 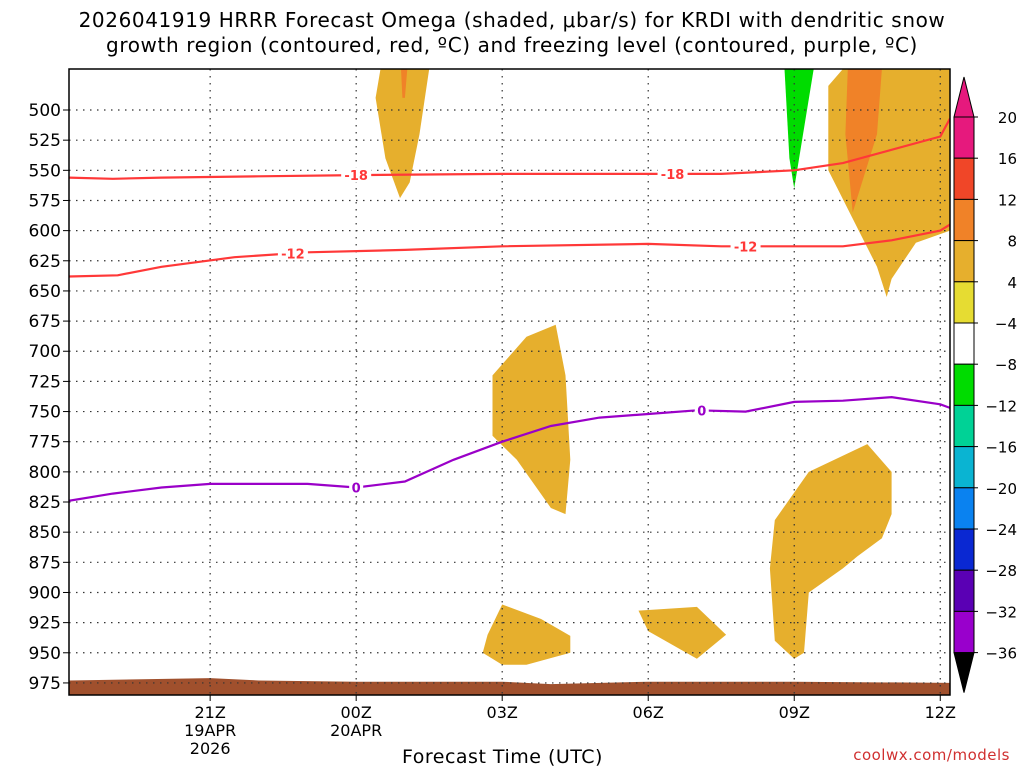 I want to click on colorbar-swatch--12-to--8, so click(x=964, y=384).